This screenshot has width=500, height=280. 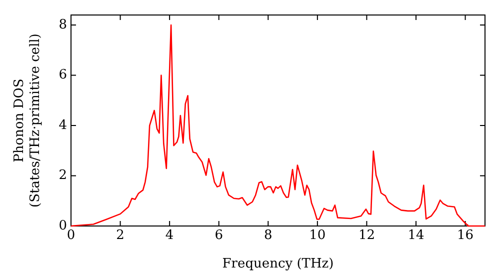 I want to click on x-tick-label: 12, so click(x=366, y=236).